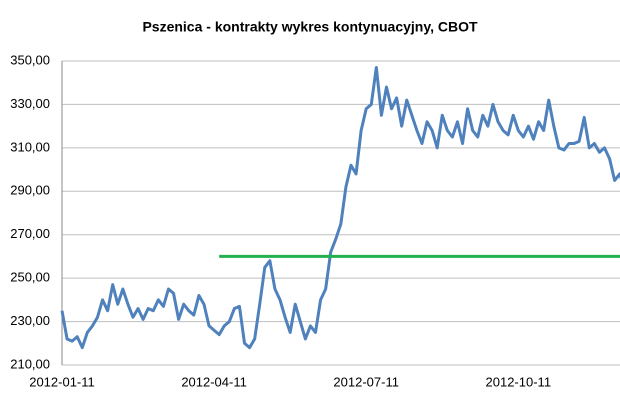 Image resolution: width=620 pixels, height=413 pixels. I want to click on x-tick-label: 2012-10-11, so click(519, 381).